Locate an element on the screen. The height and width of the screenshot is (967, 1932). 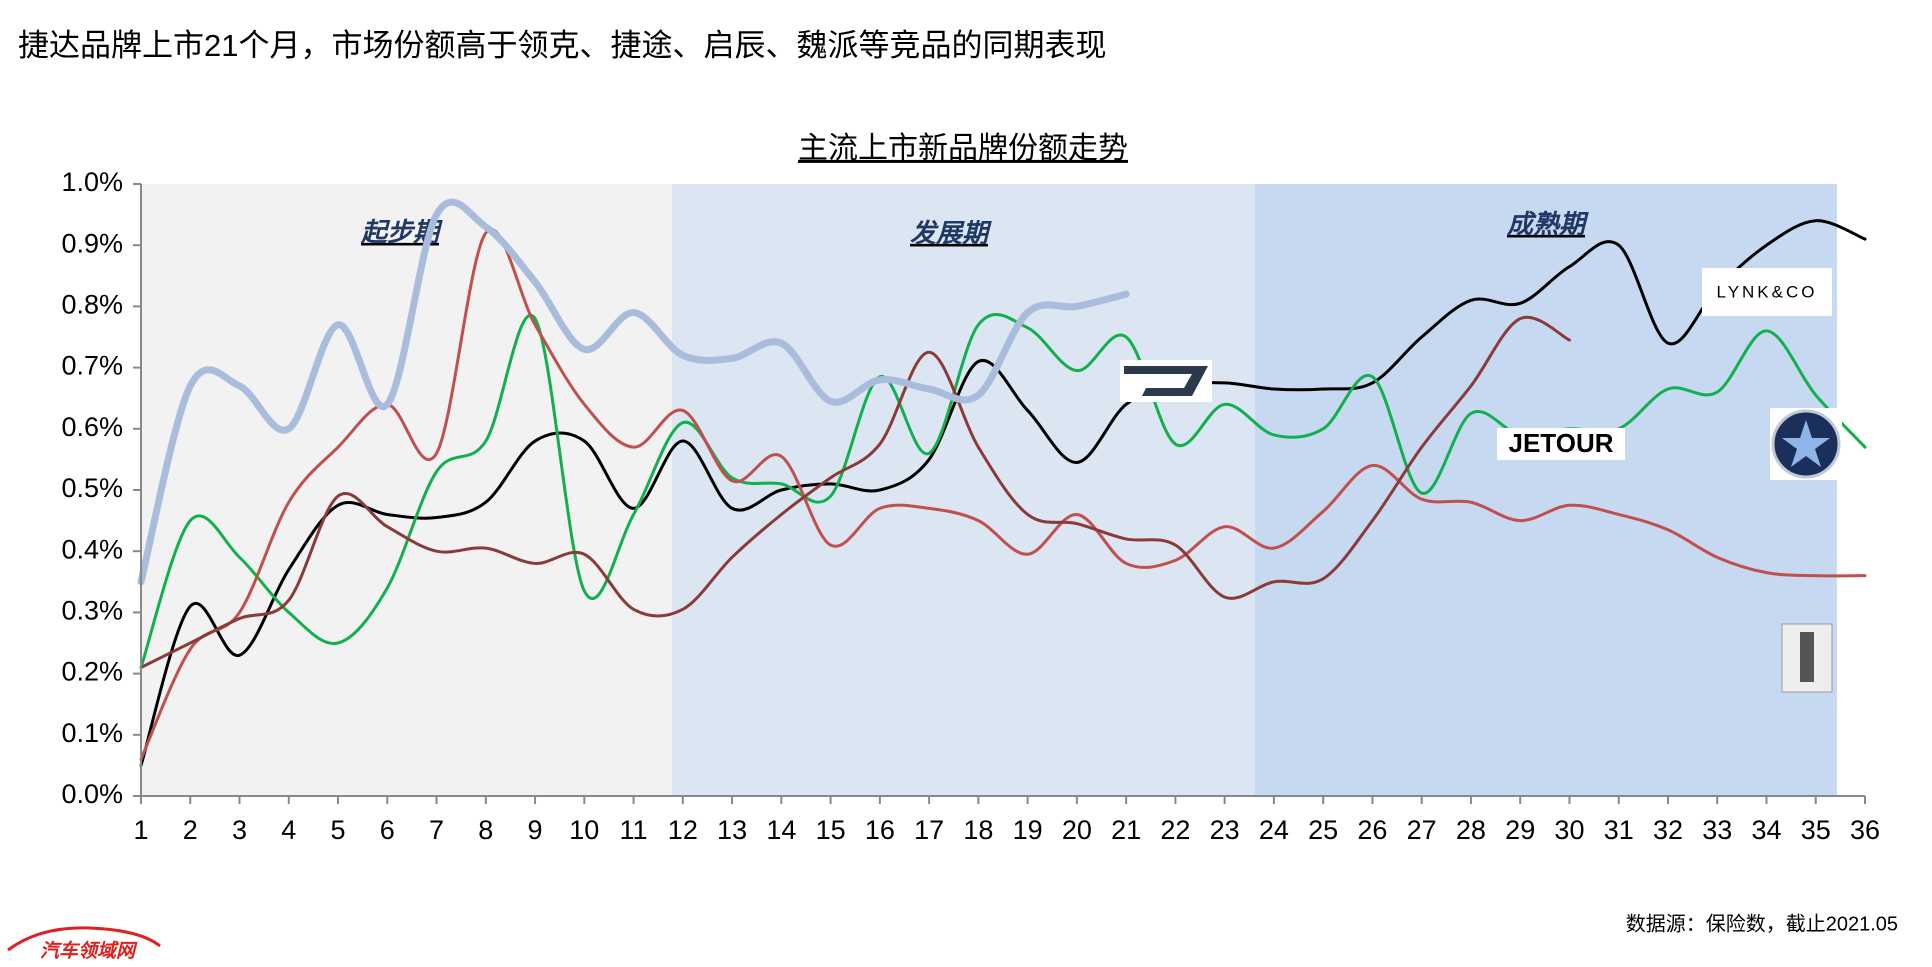
x-tick-label: 2 is located at coordinates (190, 830).